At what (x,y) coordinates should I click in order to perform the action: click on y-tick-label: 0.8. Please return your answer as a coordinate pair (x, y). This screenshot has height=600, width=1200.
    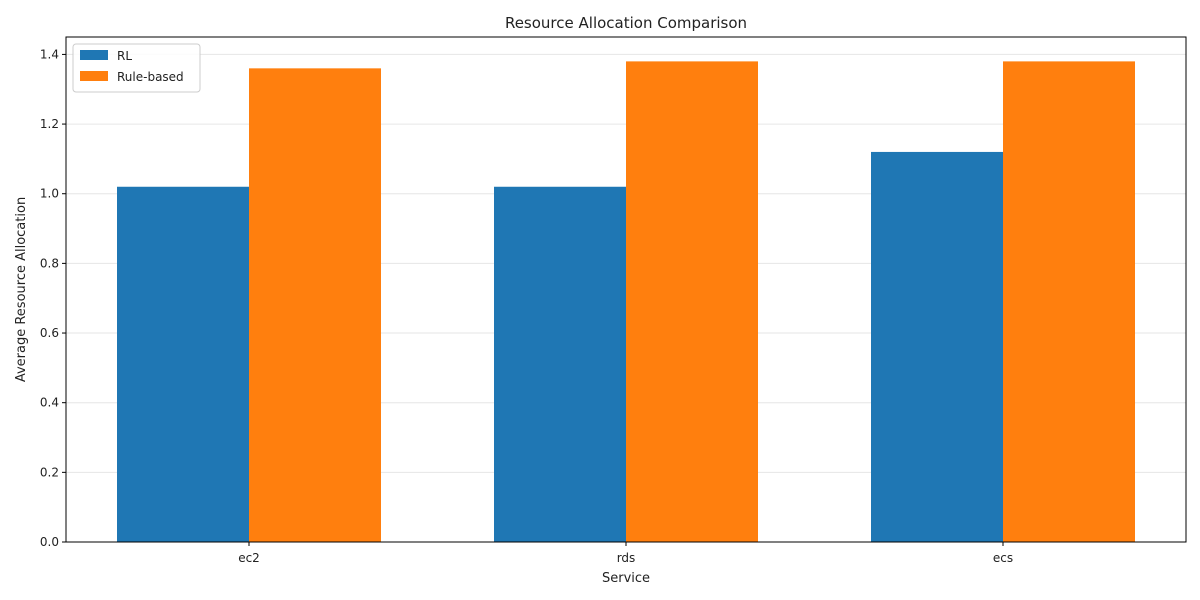
    Looking at the image, I should click on (49, 263).